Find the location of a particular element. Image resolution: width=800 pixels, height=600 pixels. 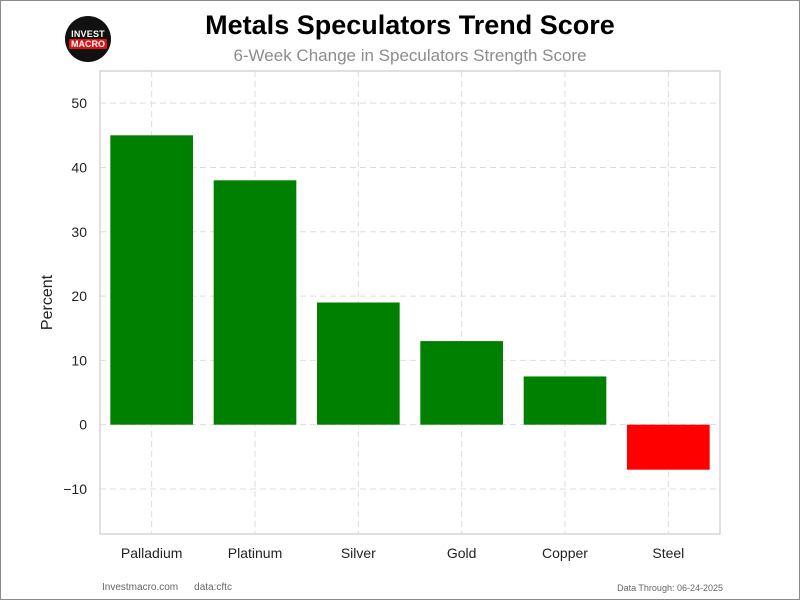

x-tick-label: Silver is located at coordinates (358, 553).